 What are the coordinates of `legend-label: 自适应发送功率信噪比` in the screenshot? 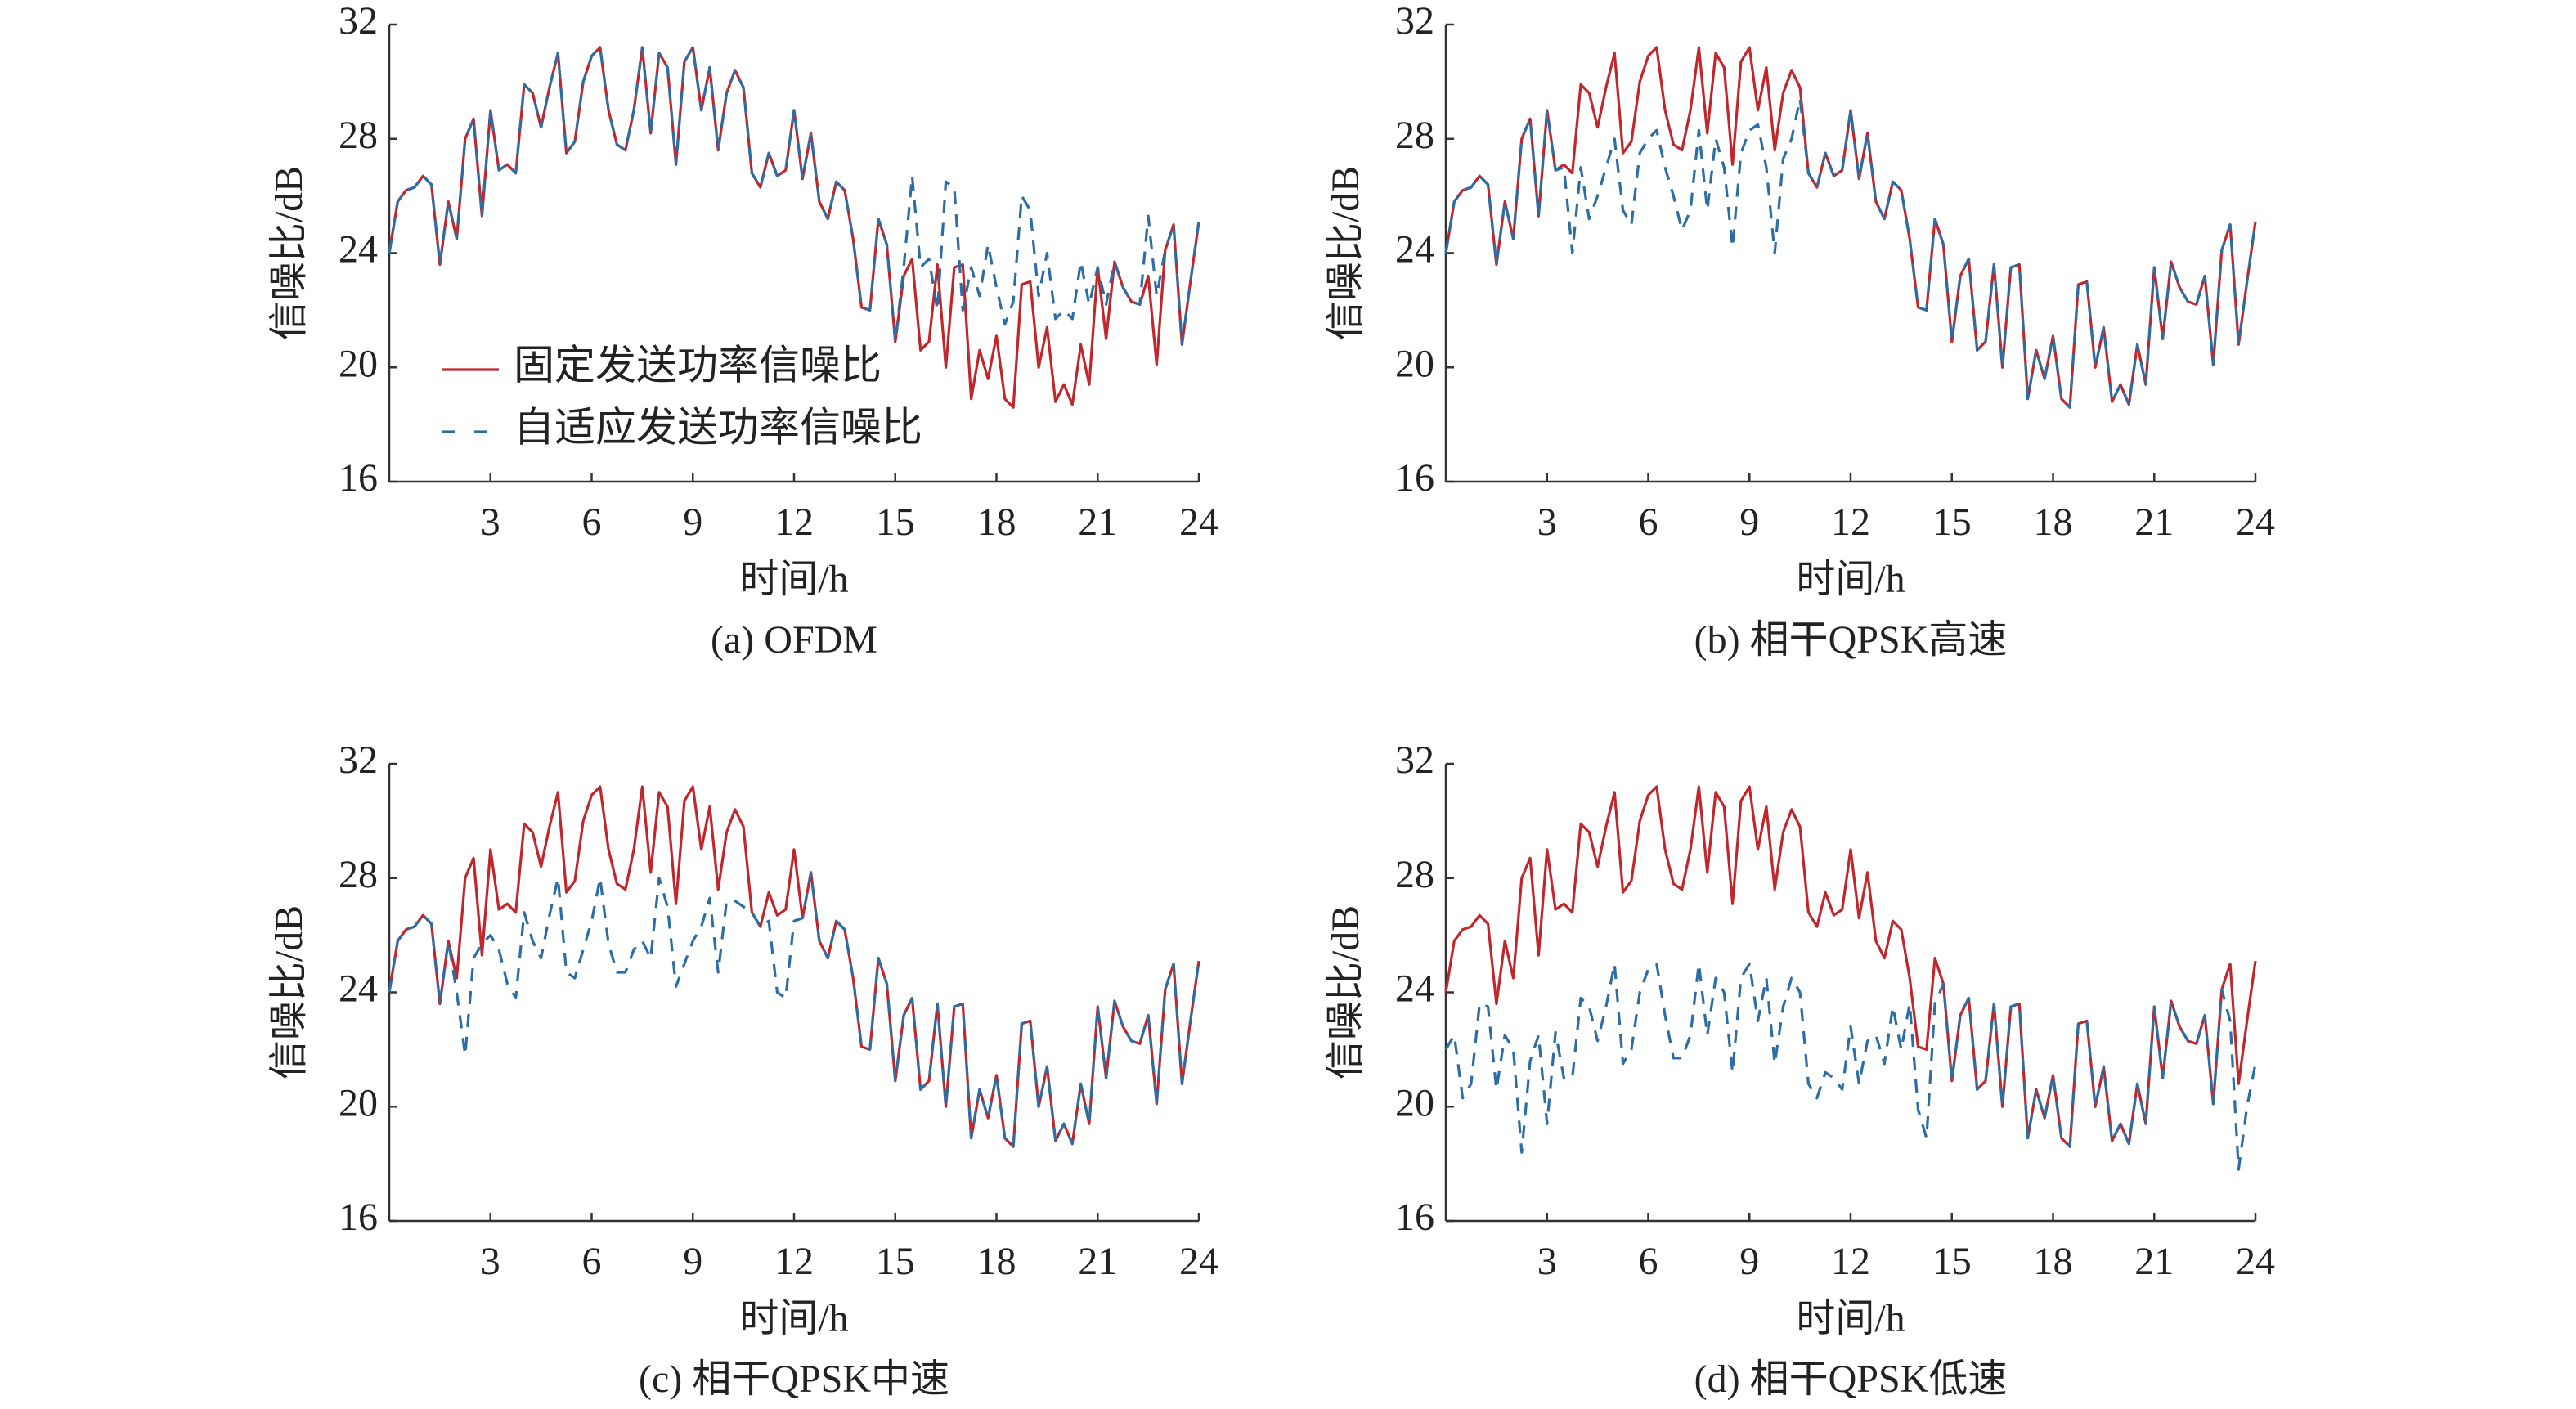 It's located at (718, 427).